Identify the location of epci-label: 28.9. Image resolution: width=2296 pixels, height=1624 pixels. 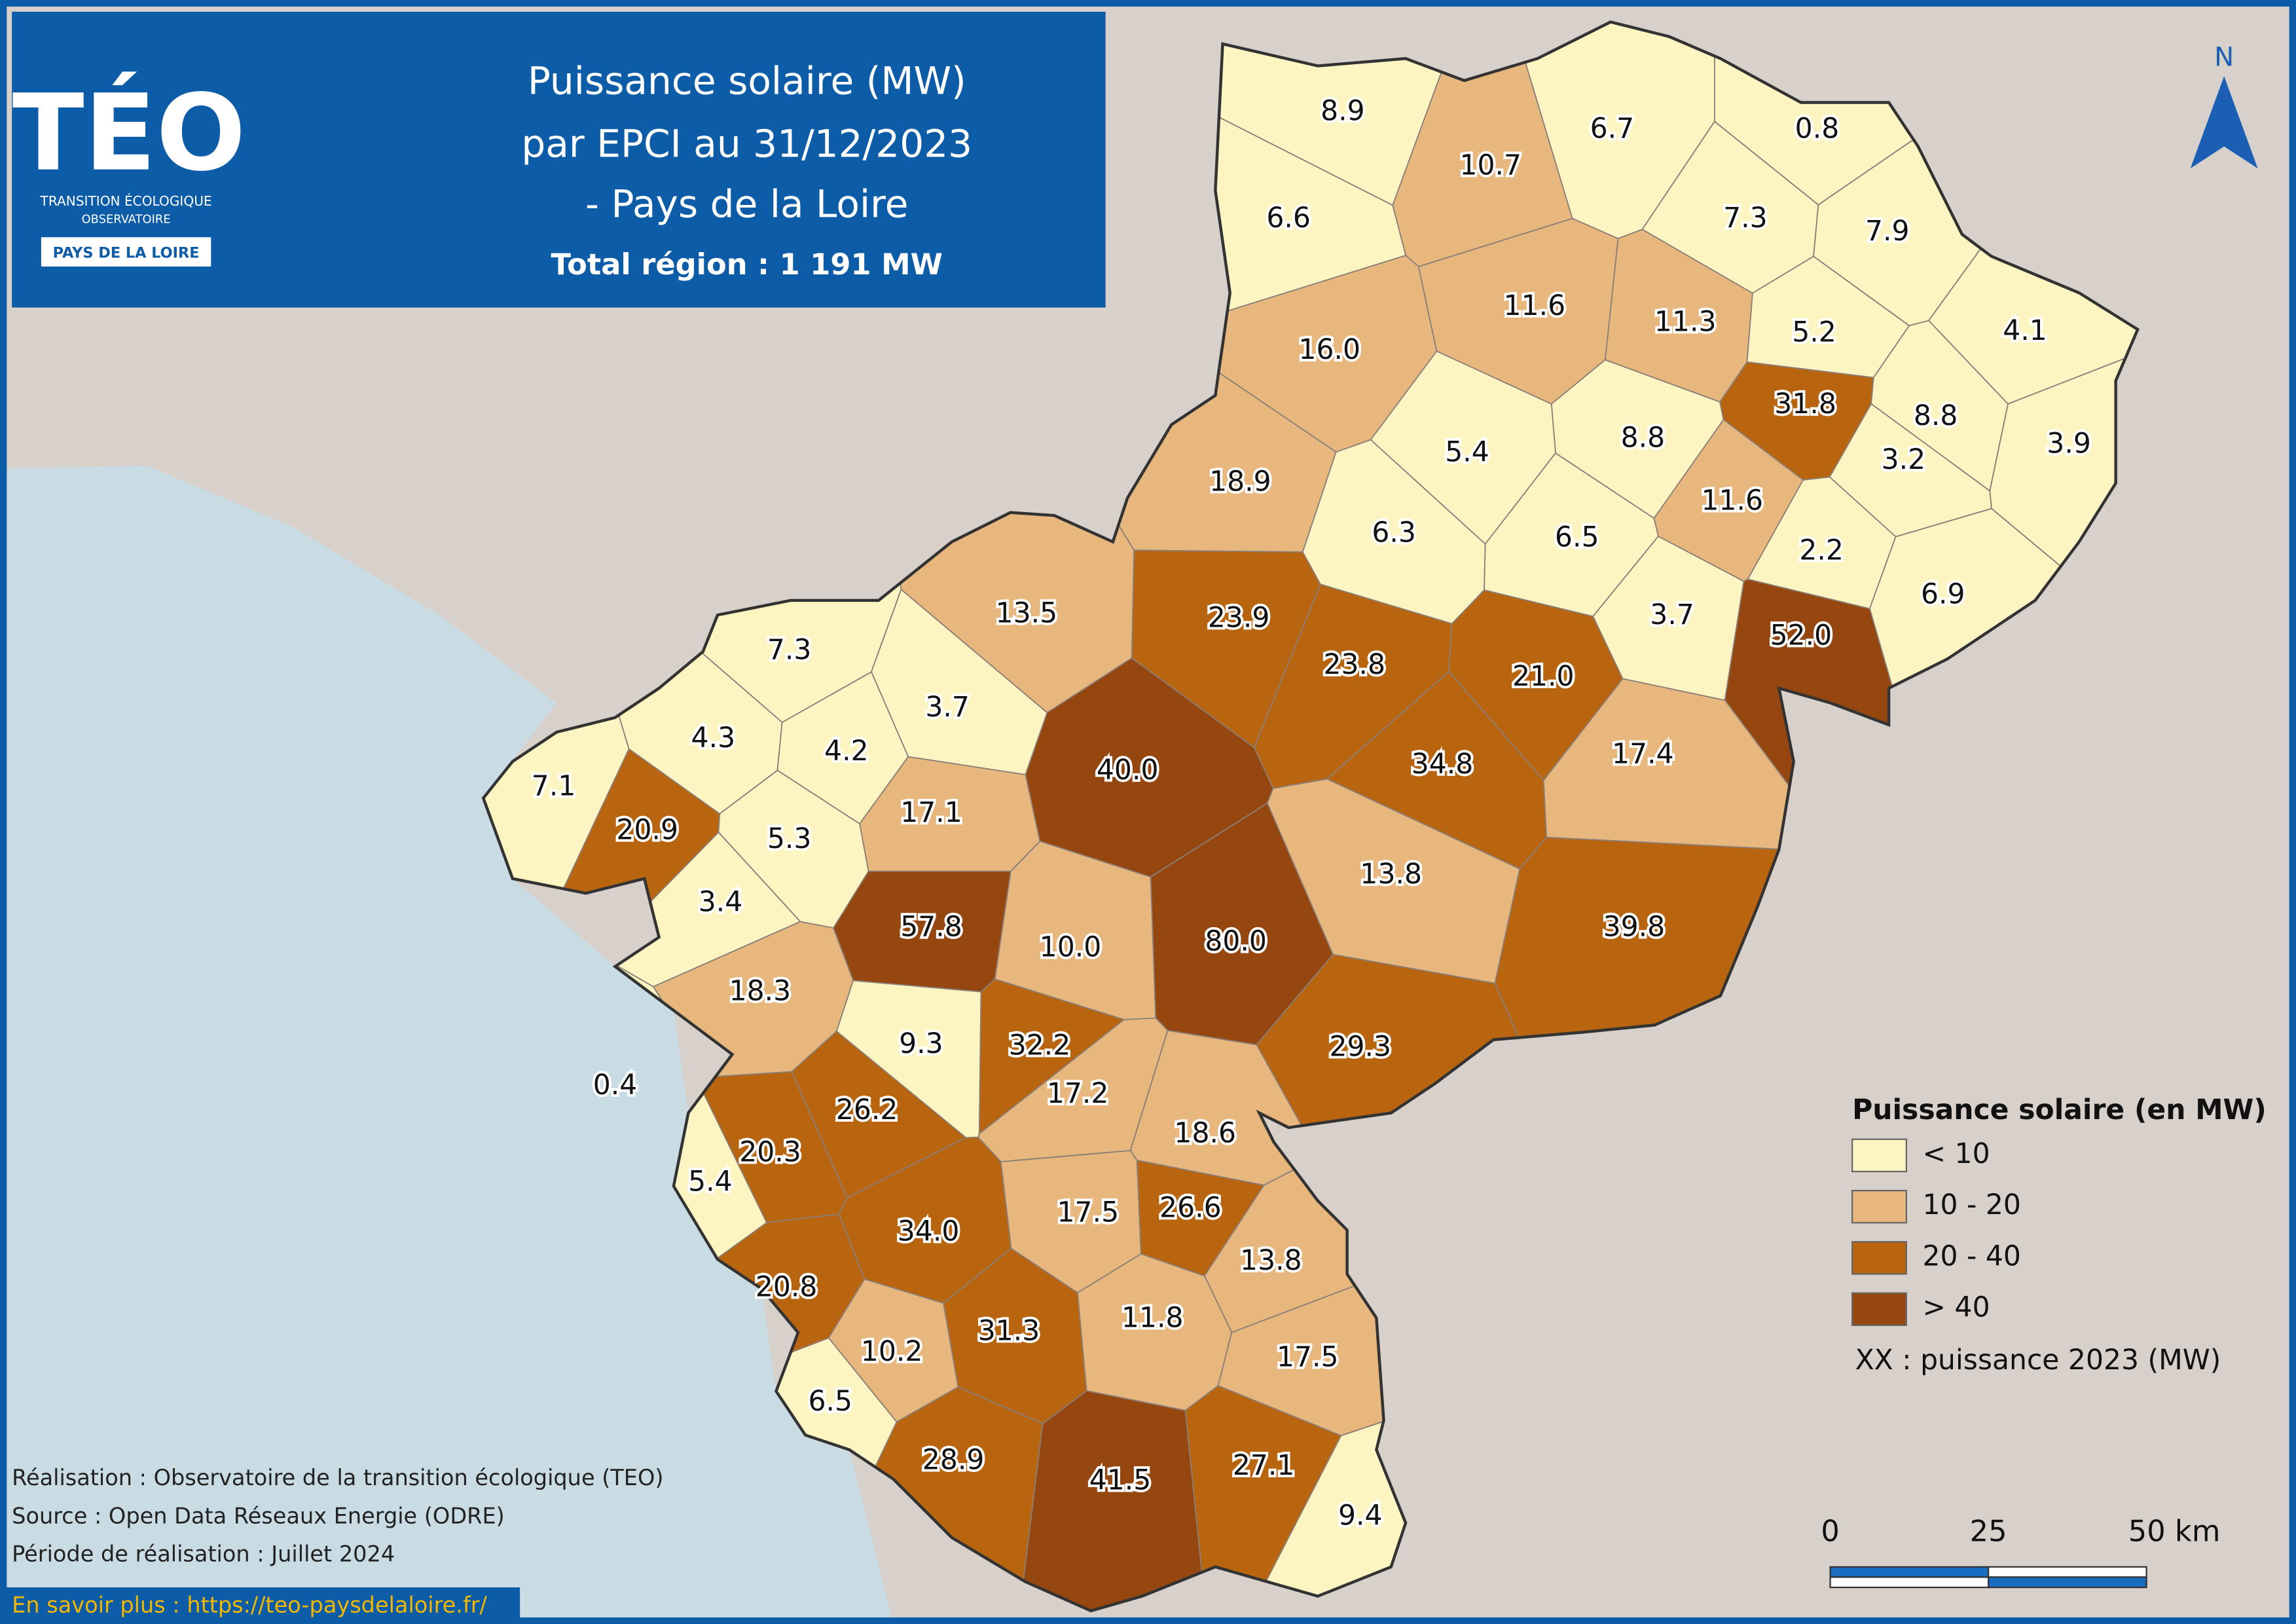
(953, 1460).